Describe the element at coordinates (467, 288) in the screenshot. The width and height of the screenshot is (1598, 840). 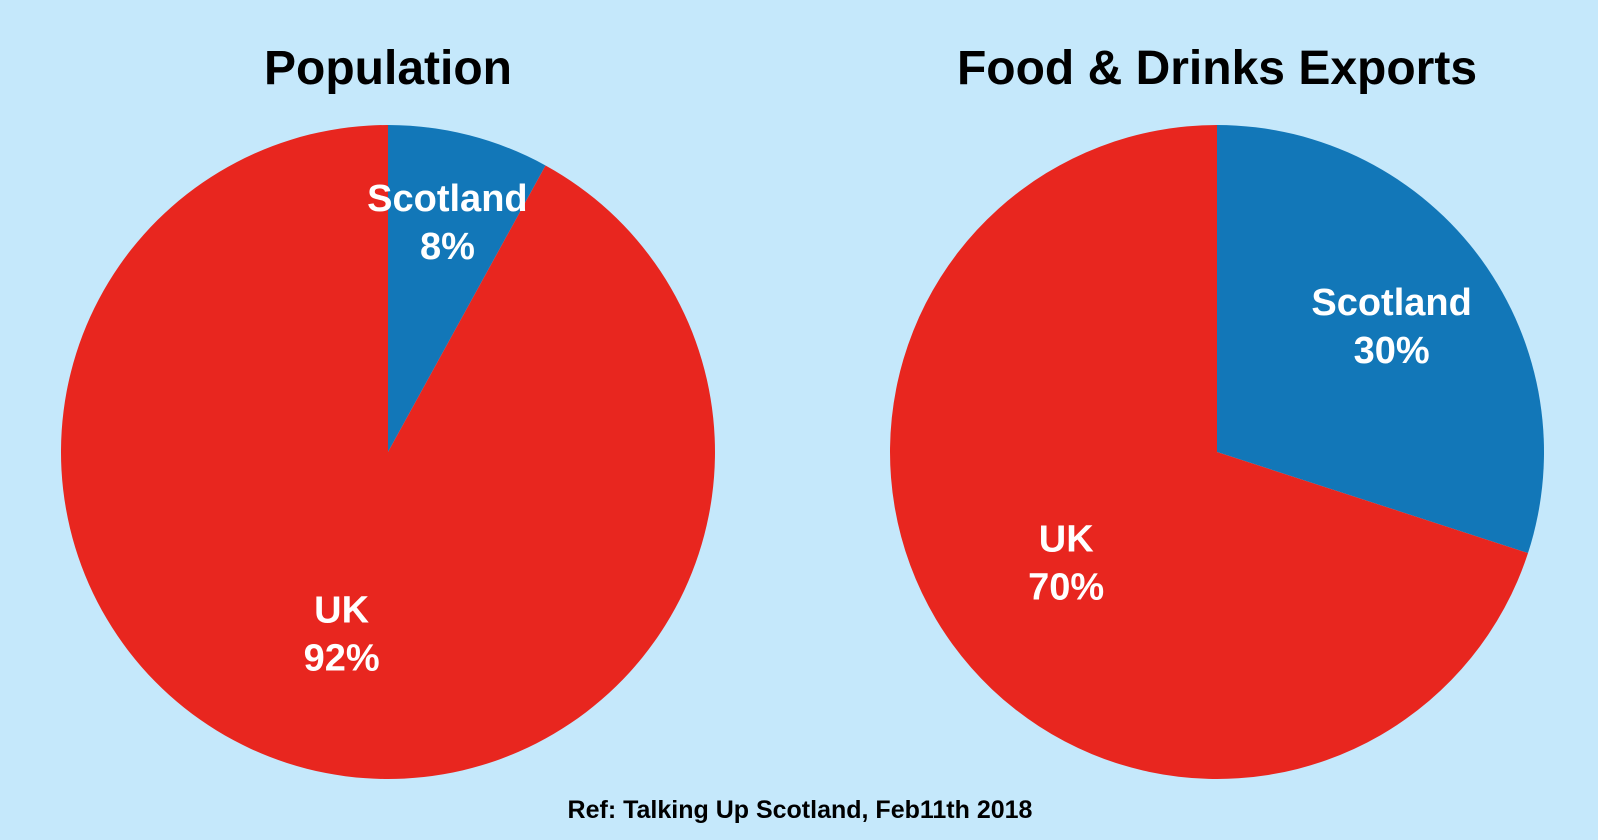
I see `population-slice-scotland` at that location.